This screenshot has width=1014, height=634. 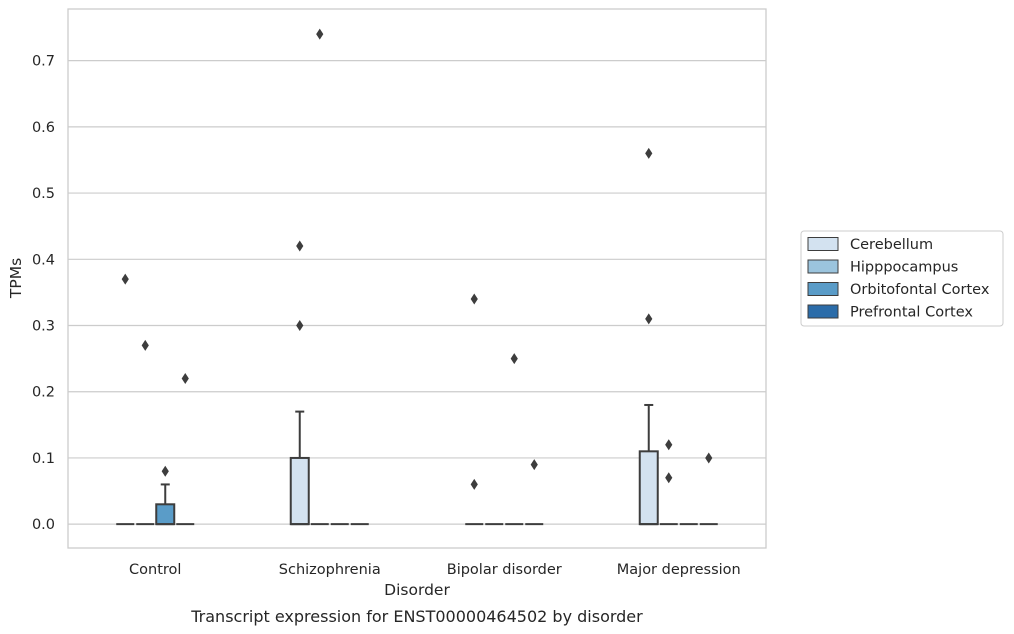 What do you see at coordinates (891, 245) in the screenshot?
I see `legend-label: Cerebellum` at bounding box center [891, 245].